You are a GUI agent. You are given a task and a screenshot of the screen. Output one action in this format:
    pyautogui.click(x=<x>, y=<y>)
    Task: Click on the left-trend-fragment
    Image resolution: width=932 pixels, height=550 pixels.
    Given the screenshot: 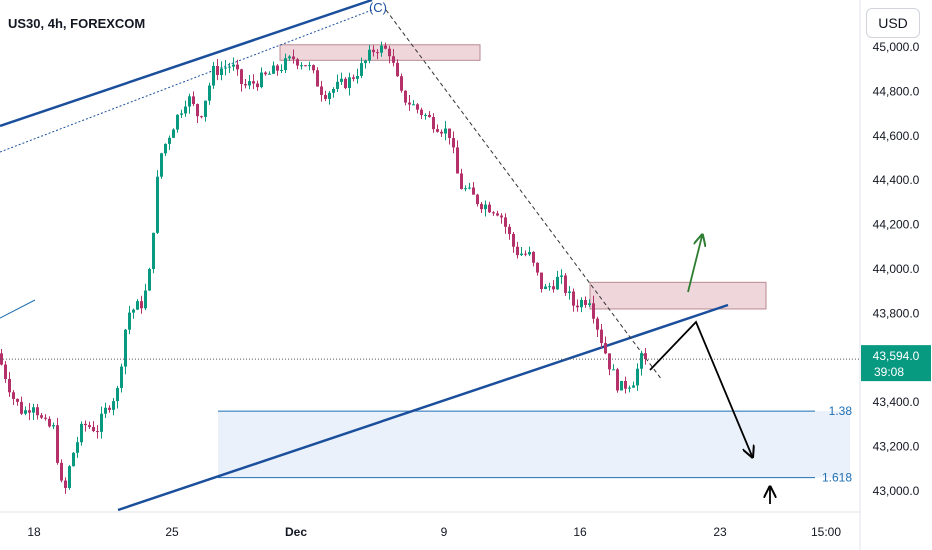 What is the action you would take?
    pyautogui.click(x=18, y=309)
    